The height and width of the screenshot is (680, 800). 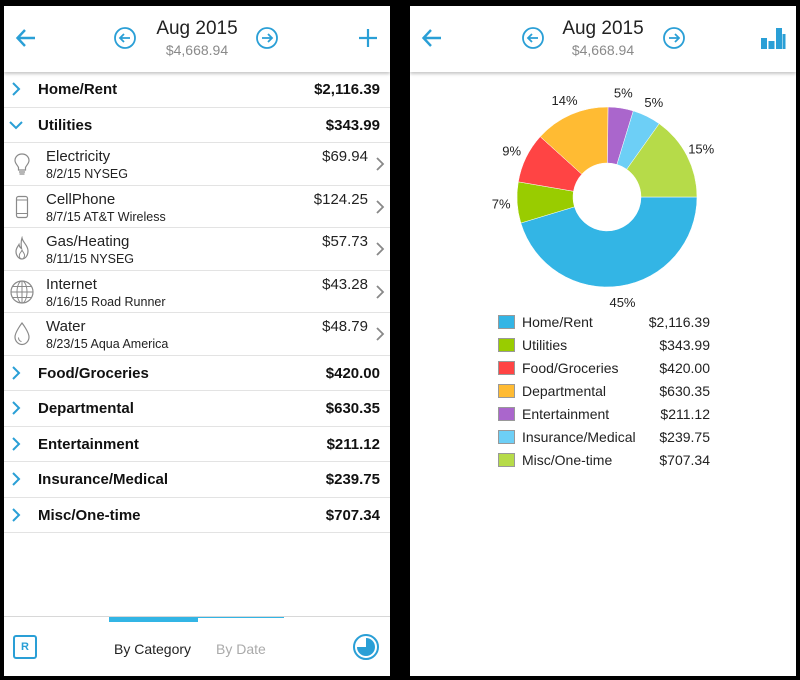 I want to click on recurring-button: R, so click(x=25, y=647).